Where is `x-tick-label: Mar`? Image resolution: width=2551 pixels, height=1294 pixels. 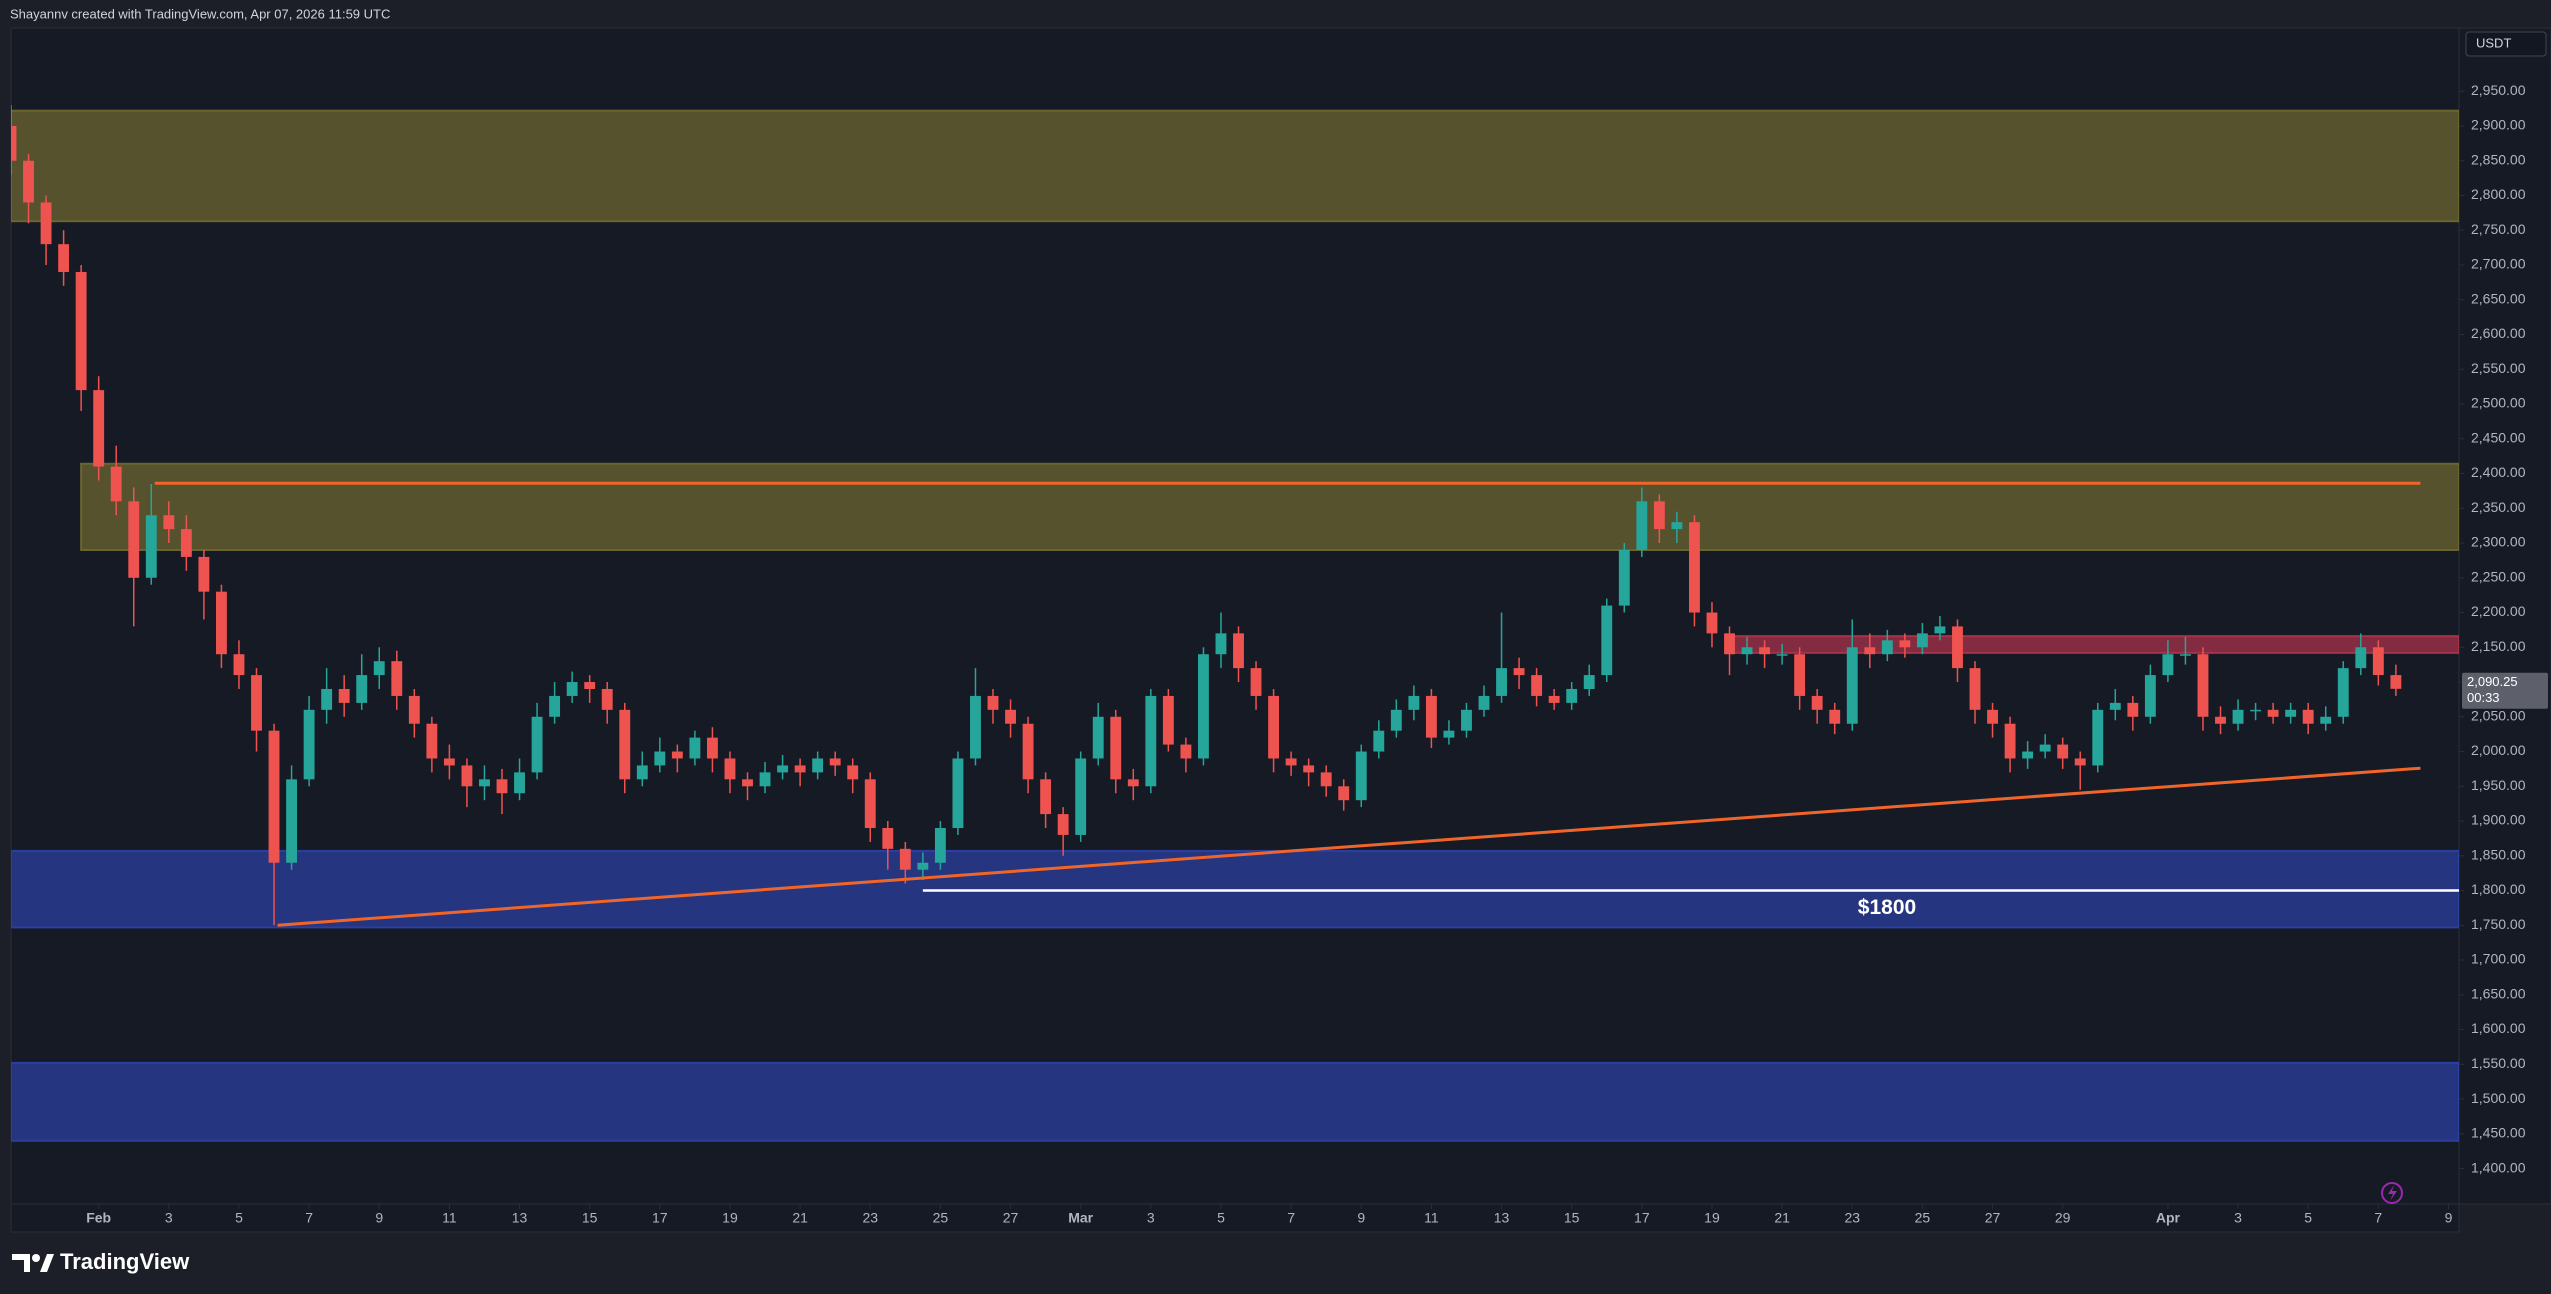 x-tick-label: Mar is located at coordinates (1080, 1218).